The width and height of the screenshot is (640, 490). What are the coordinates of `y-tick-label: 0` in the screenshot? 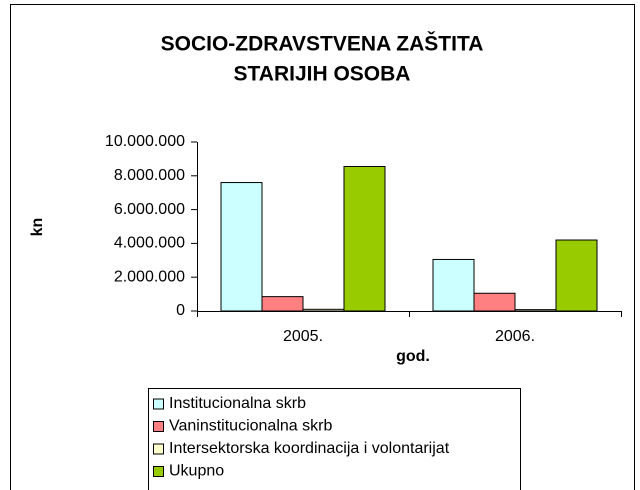 It's located at (180, 310).